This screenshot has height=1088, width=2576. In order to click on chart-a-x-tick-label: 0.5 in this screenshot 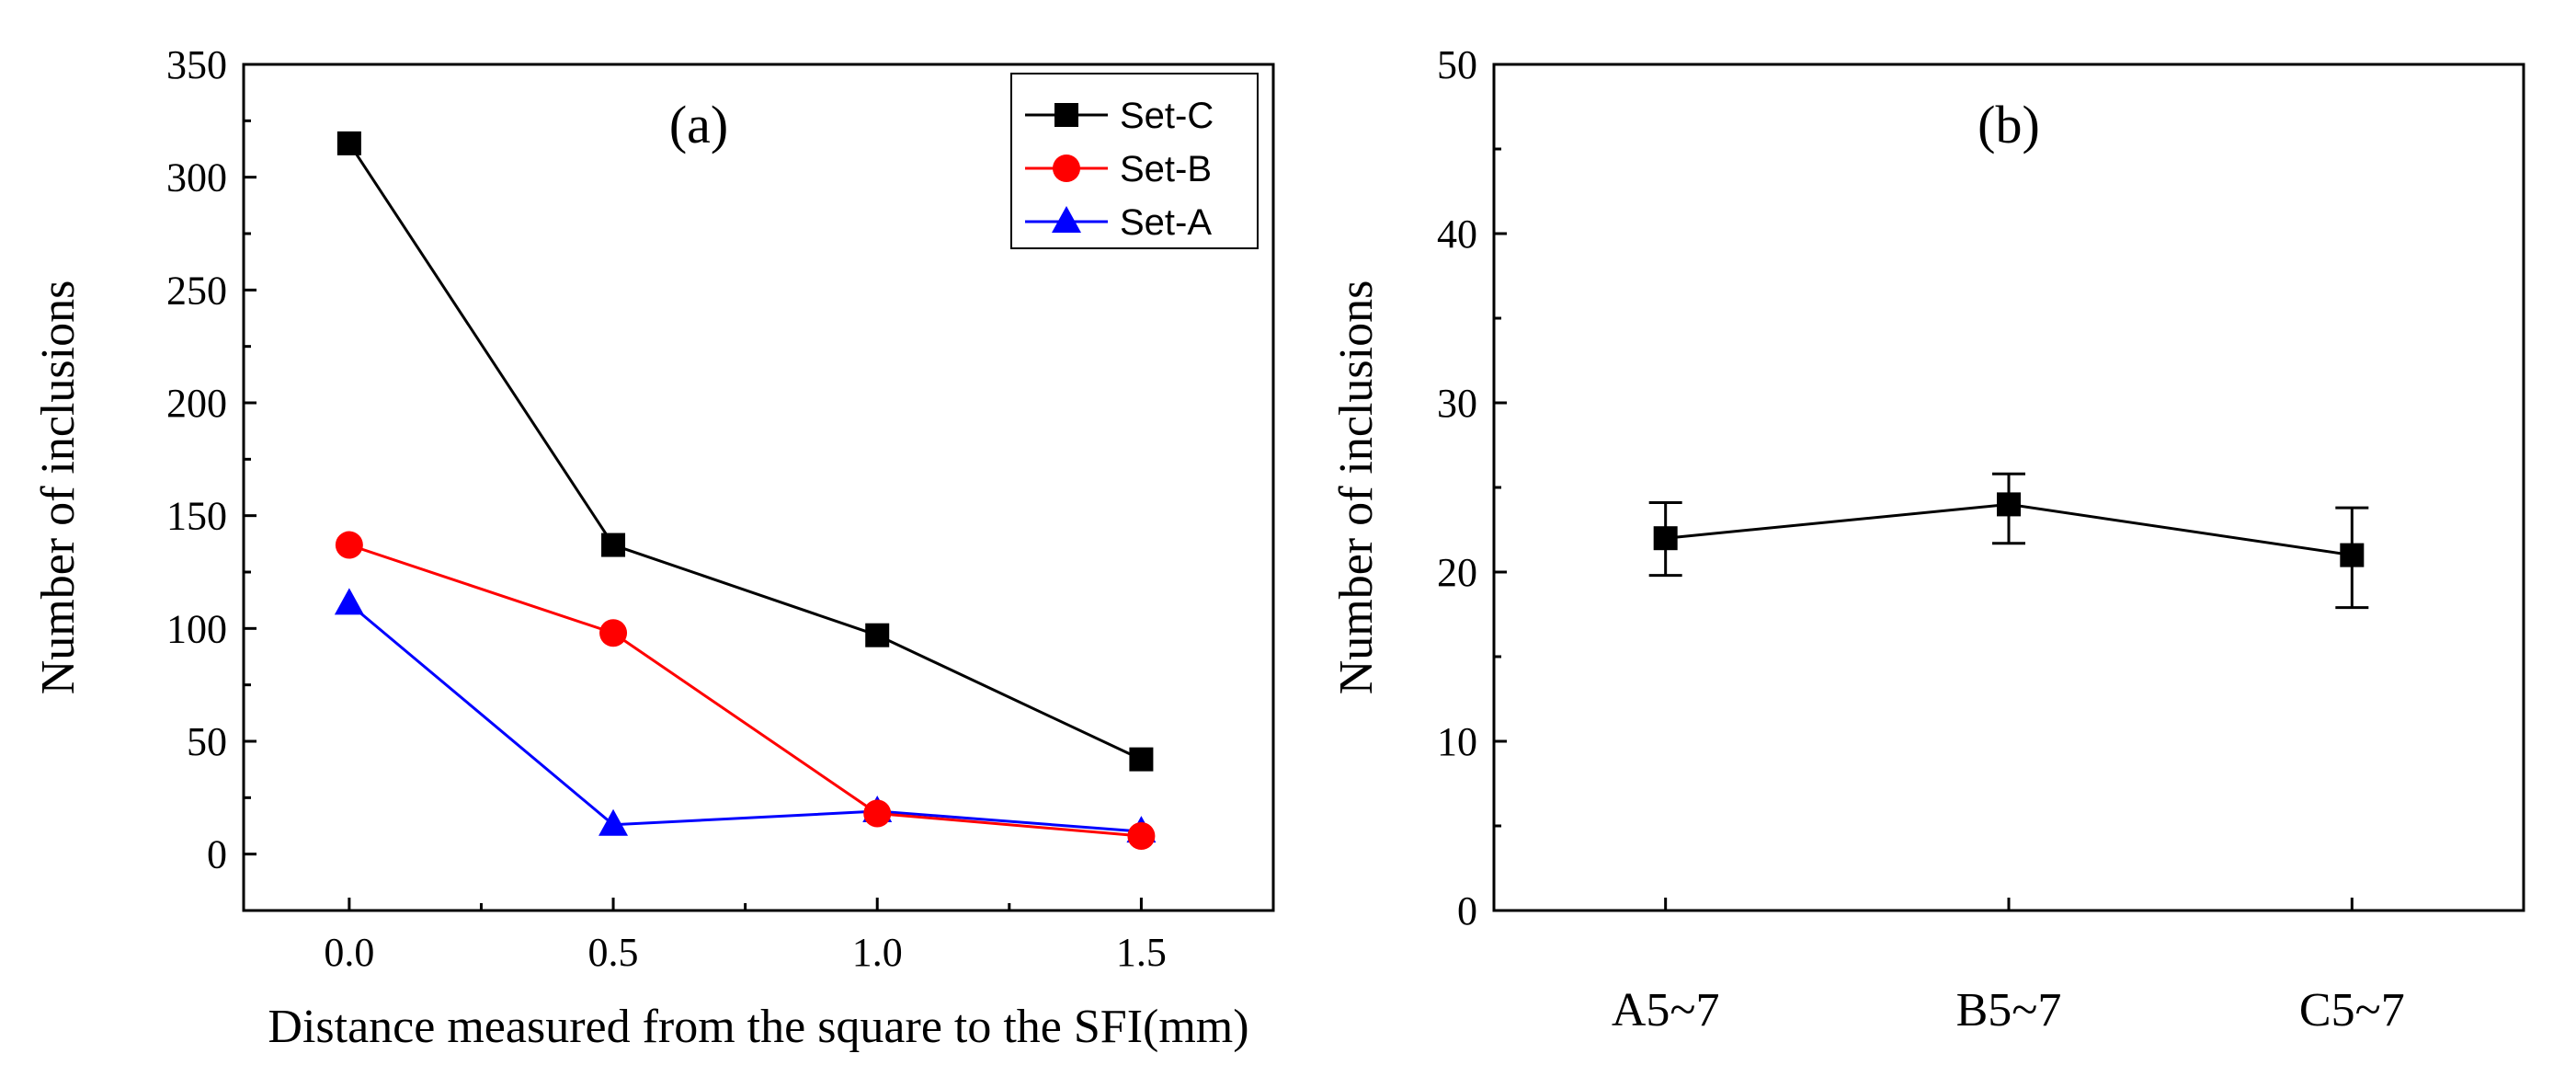, I will do `click(613, 952)`.